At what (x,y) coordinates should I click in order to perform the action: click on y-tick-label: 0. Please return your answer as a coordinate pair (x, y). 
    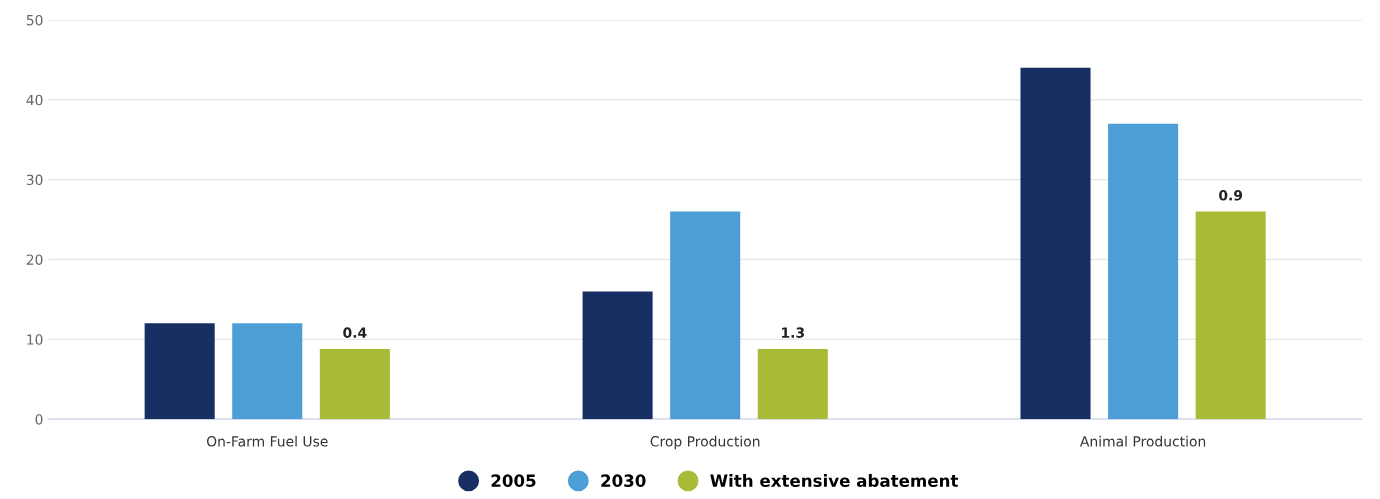
    Looking at the image, I should click on (39, 419).